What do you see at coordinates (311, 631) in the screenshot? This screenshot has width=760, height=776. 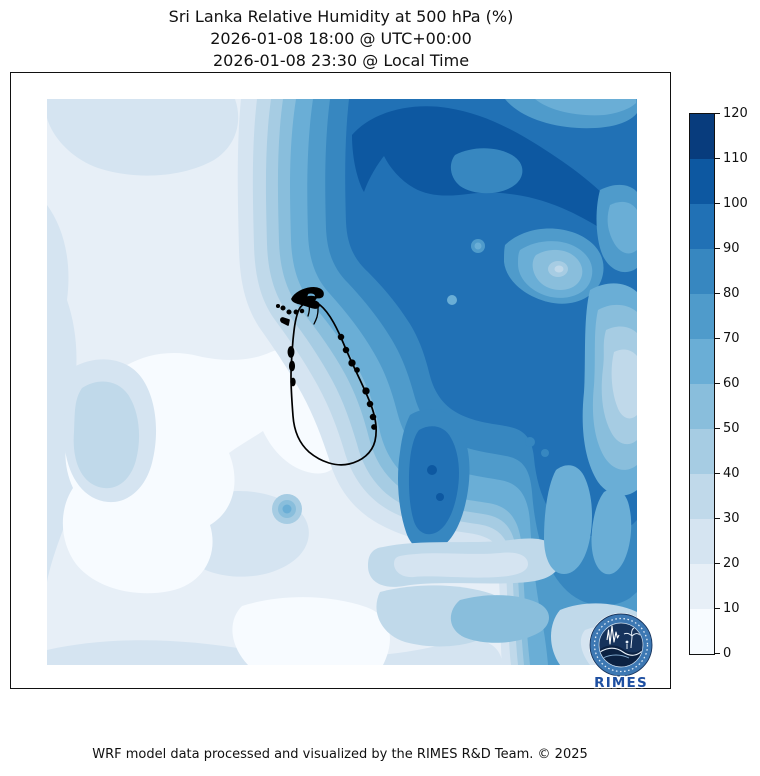 I see `rh-dry-core-bottomcenter` at bounding box center [311, 631].